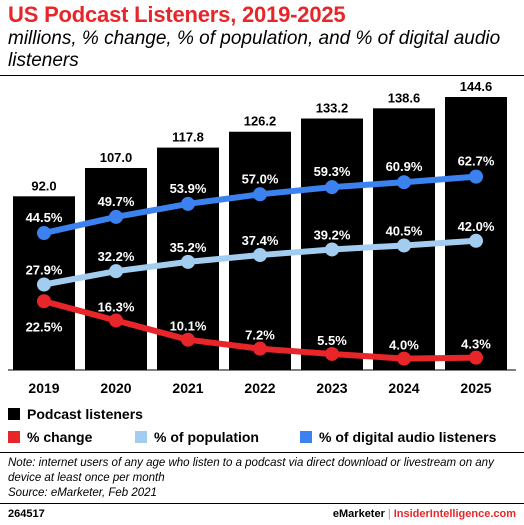  I want to click on label-population-2021: 35.2%, so click(188, 247).